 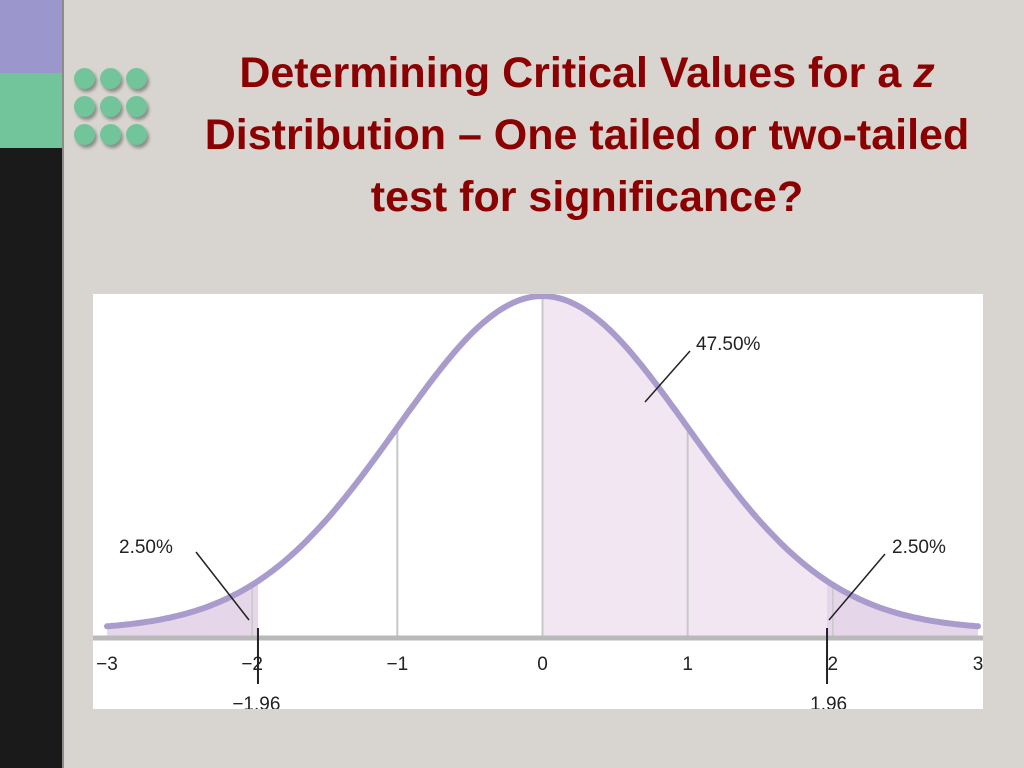 What do you see at coordinates (222, 586) in the screenshot?
I see `annotation-leader-left-tail` at bounding box center [222, 586].